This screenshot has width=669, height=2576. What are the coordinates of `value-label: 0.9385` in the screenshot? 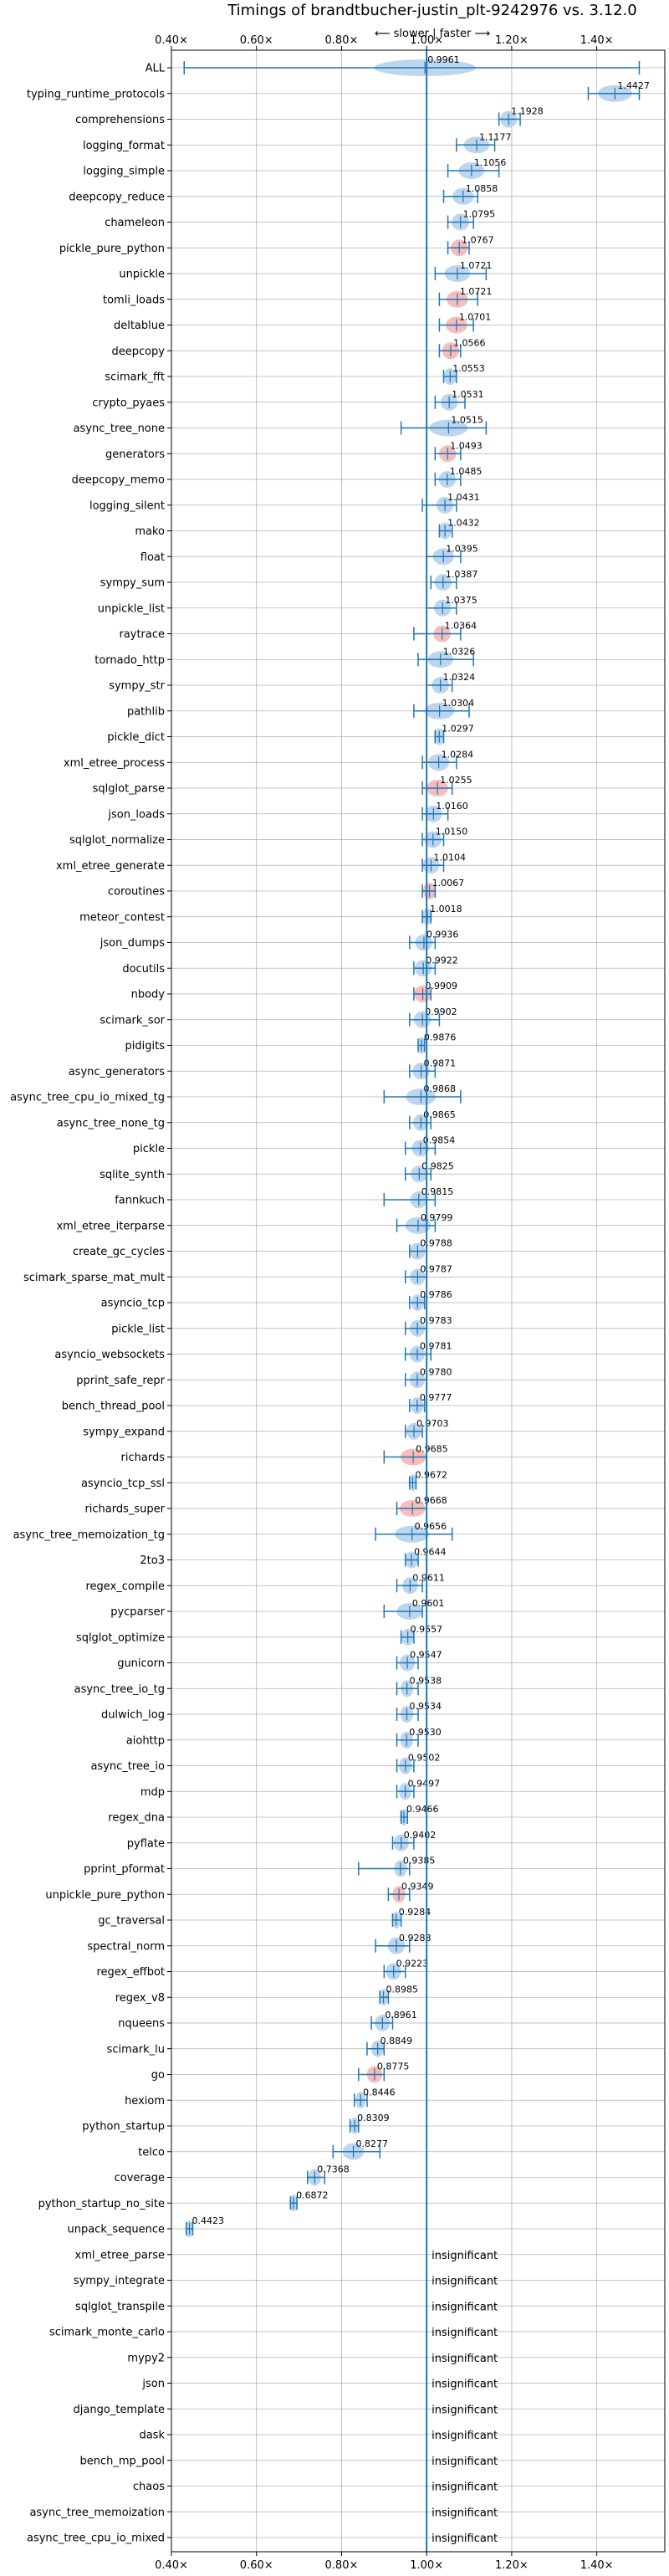 It's located at (419, 1862).